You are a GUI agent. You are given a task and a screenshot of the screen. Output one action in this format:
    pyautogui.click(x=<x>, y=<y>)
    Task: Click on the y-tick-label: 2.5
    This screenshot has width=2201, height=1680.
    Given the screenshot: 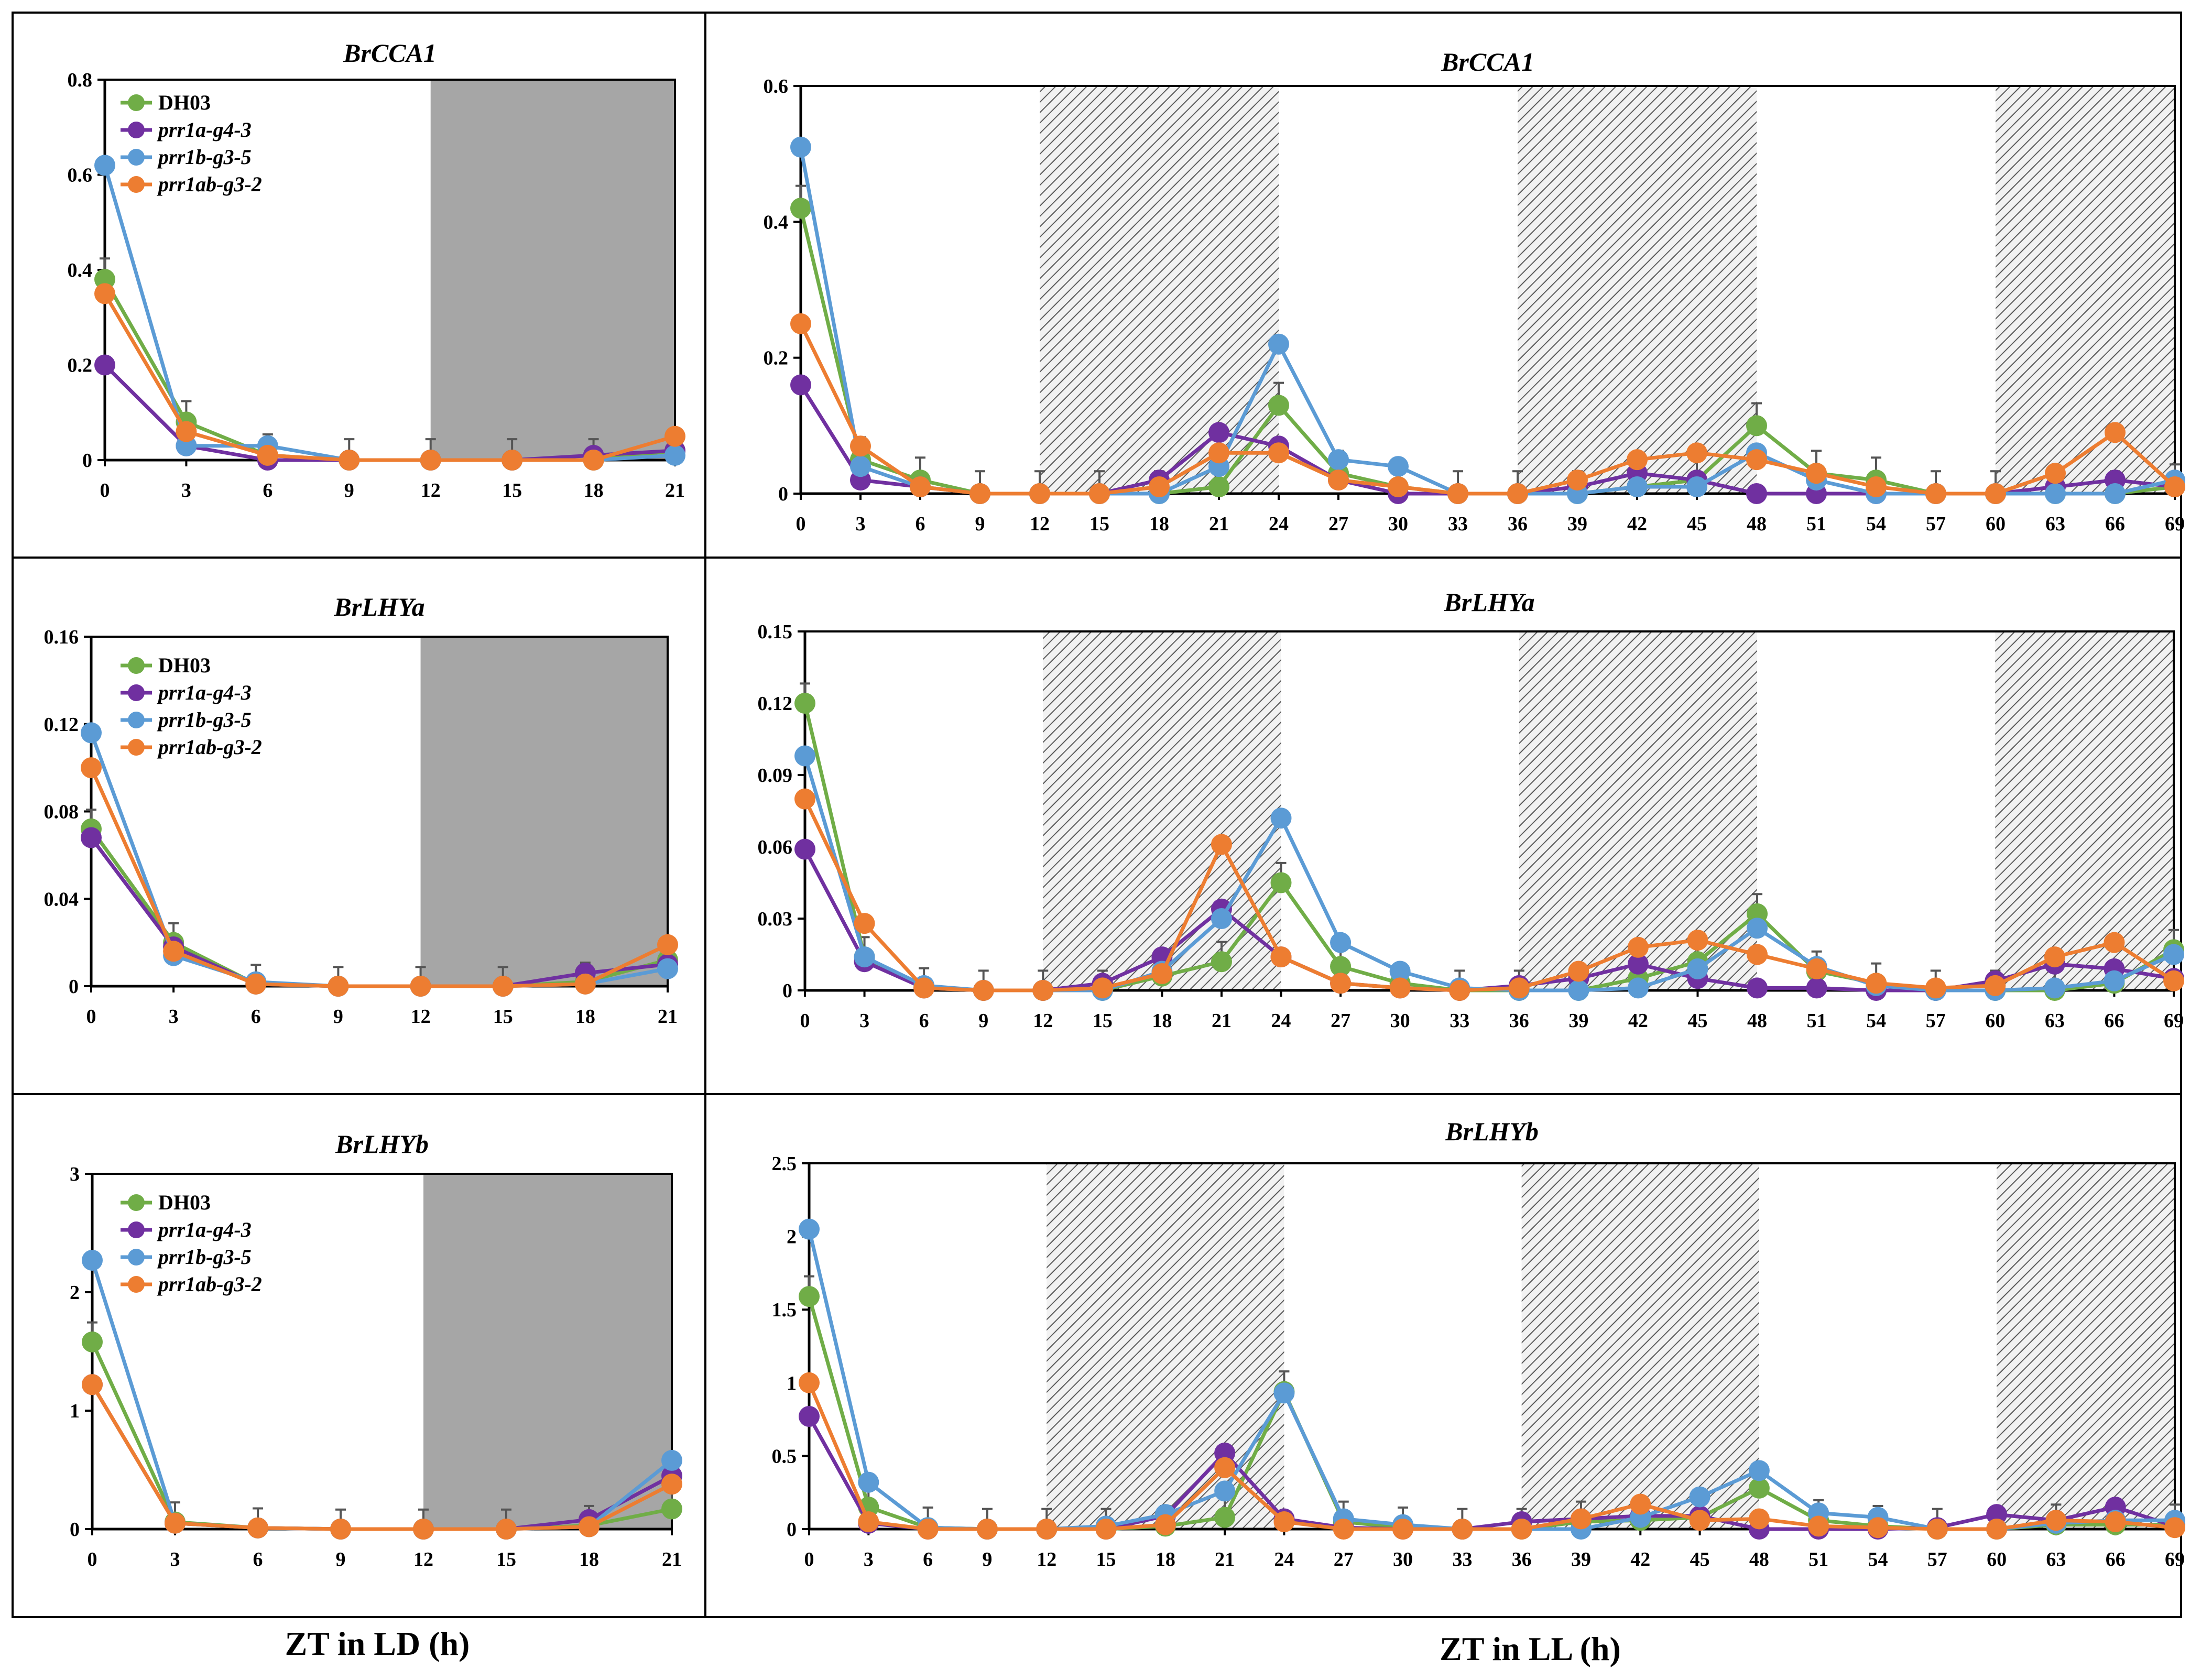 What is the action you would take?
    pyautogui.click(x=784, y=1164)
    